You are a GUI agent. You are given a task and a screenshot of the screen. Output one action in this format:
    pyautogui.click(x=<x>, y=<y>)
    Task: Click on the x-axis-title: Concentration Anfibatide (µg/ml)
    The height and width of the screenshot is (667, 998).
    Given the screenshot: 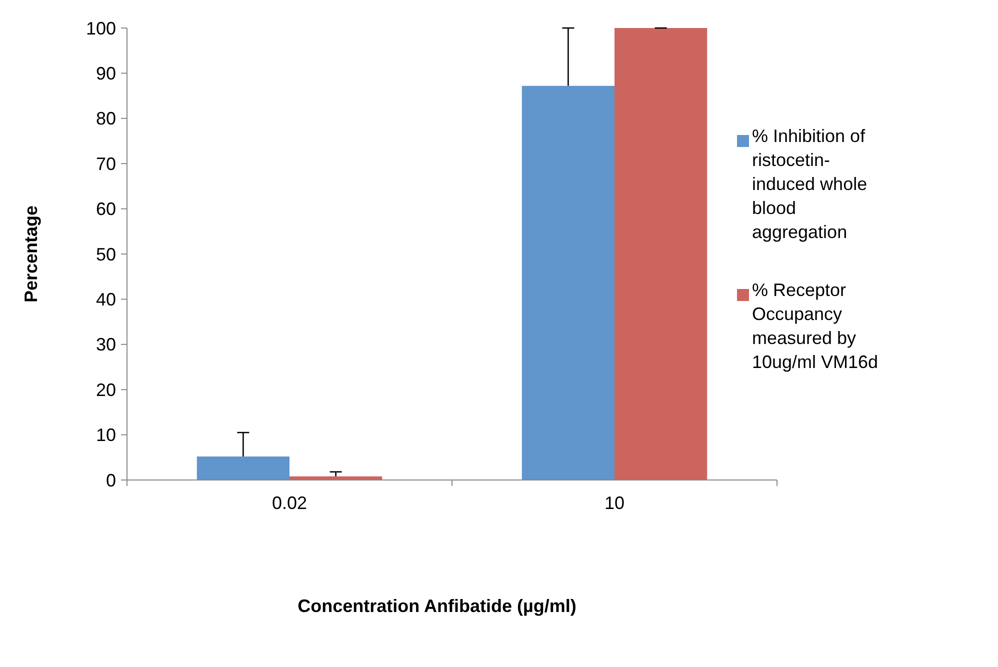 What is the action you would take?
    pyautogui.click(x=437, y=606)
    